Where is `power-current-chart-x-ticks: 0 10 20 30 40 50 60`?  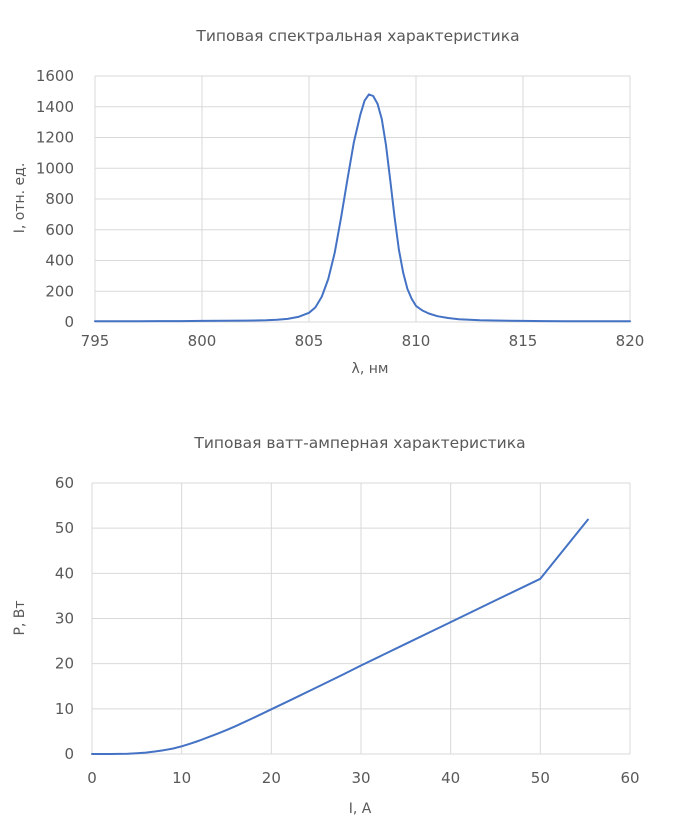 power-current-chart-x-ticks: 0 10 20 30 40 50 60 is located at coordinates (363, 778).